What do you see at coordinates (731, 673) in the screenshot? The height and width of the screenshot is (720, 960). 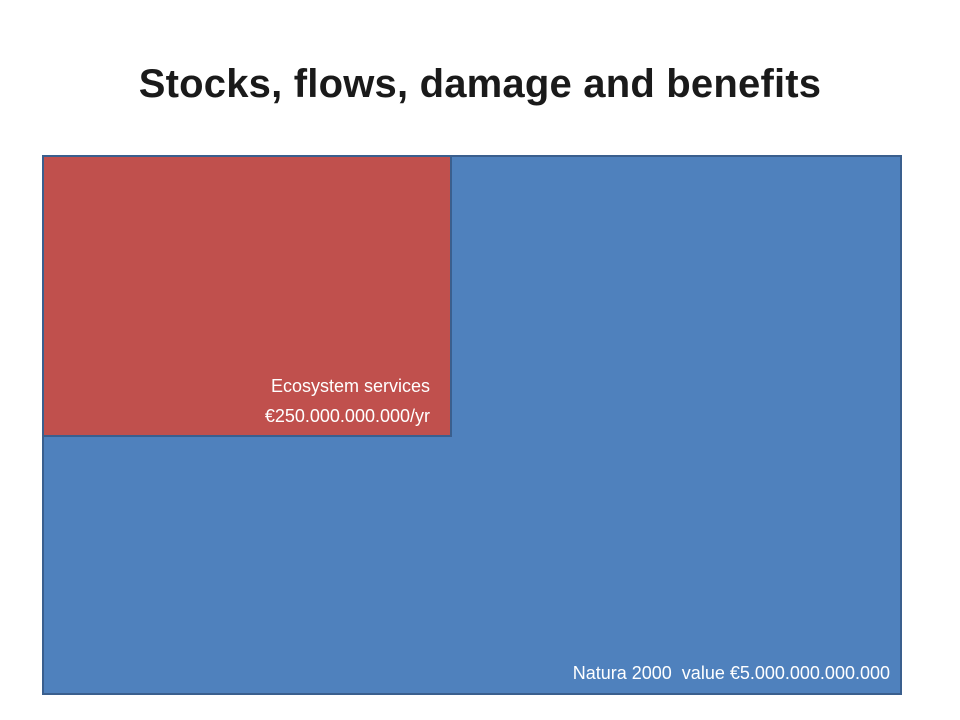 I see `natura-2000-value-label: Natura 2000 value €5.000.000.000.000` at bounding box center [731, 673].